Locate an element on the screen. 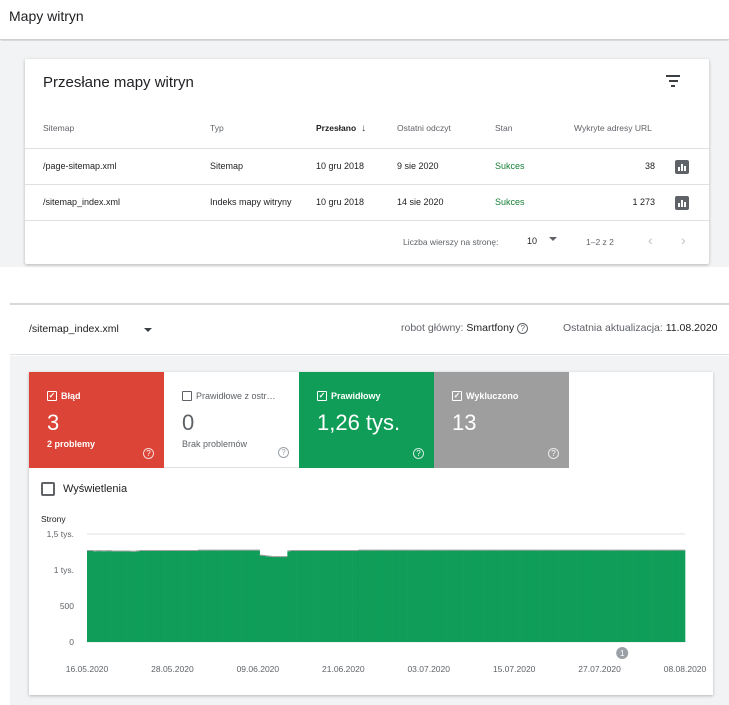  tile-excluded: ✓ Wykluczono 13 ? is located at coordinates (501, 420).